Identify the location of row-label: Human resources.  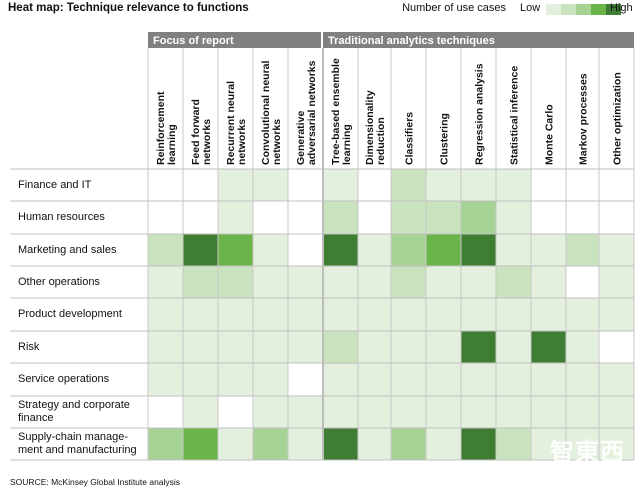
(82, 217).